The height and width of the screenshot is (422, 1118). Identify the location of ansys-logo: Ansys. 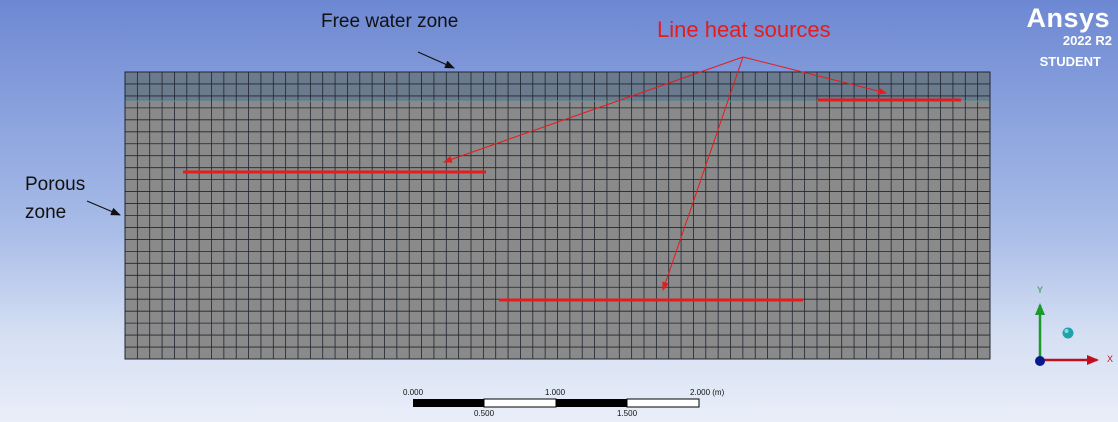
(1068, 18).